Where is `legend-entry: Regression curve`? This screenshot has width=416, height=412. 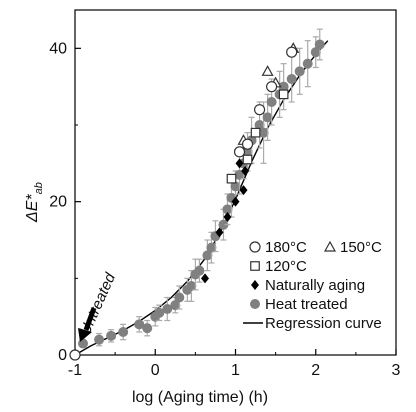
legend-entry: Regression curve is located at coordinates (312, 323).